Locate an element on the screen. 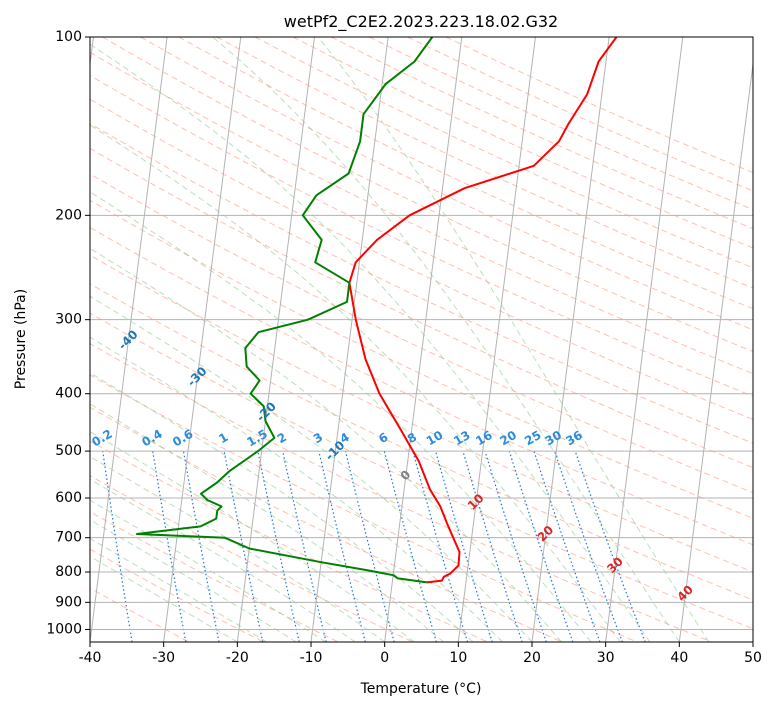  dry-adiabat-label: 20 is located at coordinates (546, 534).